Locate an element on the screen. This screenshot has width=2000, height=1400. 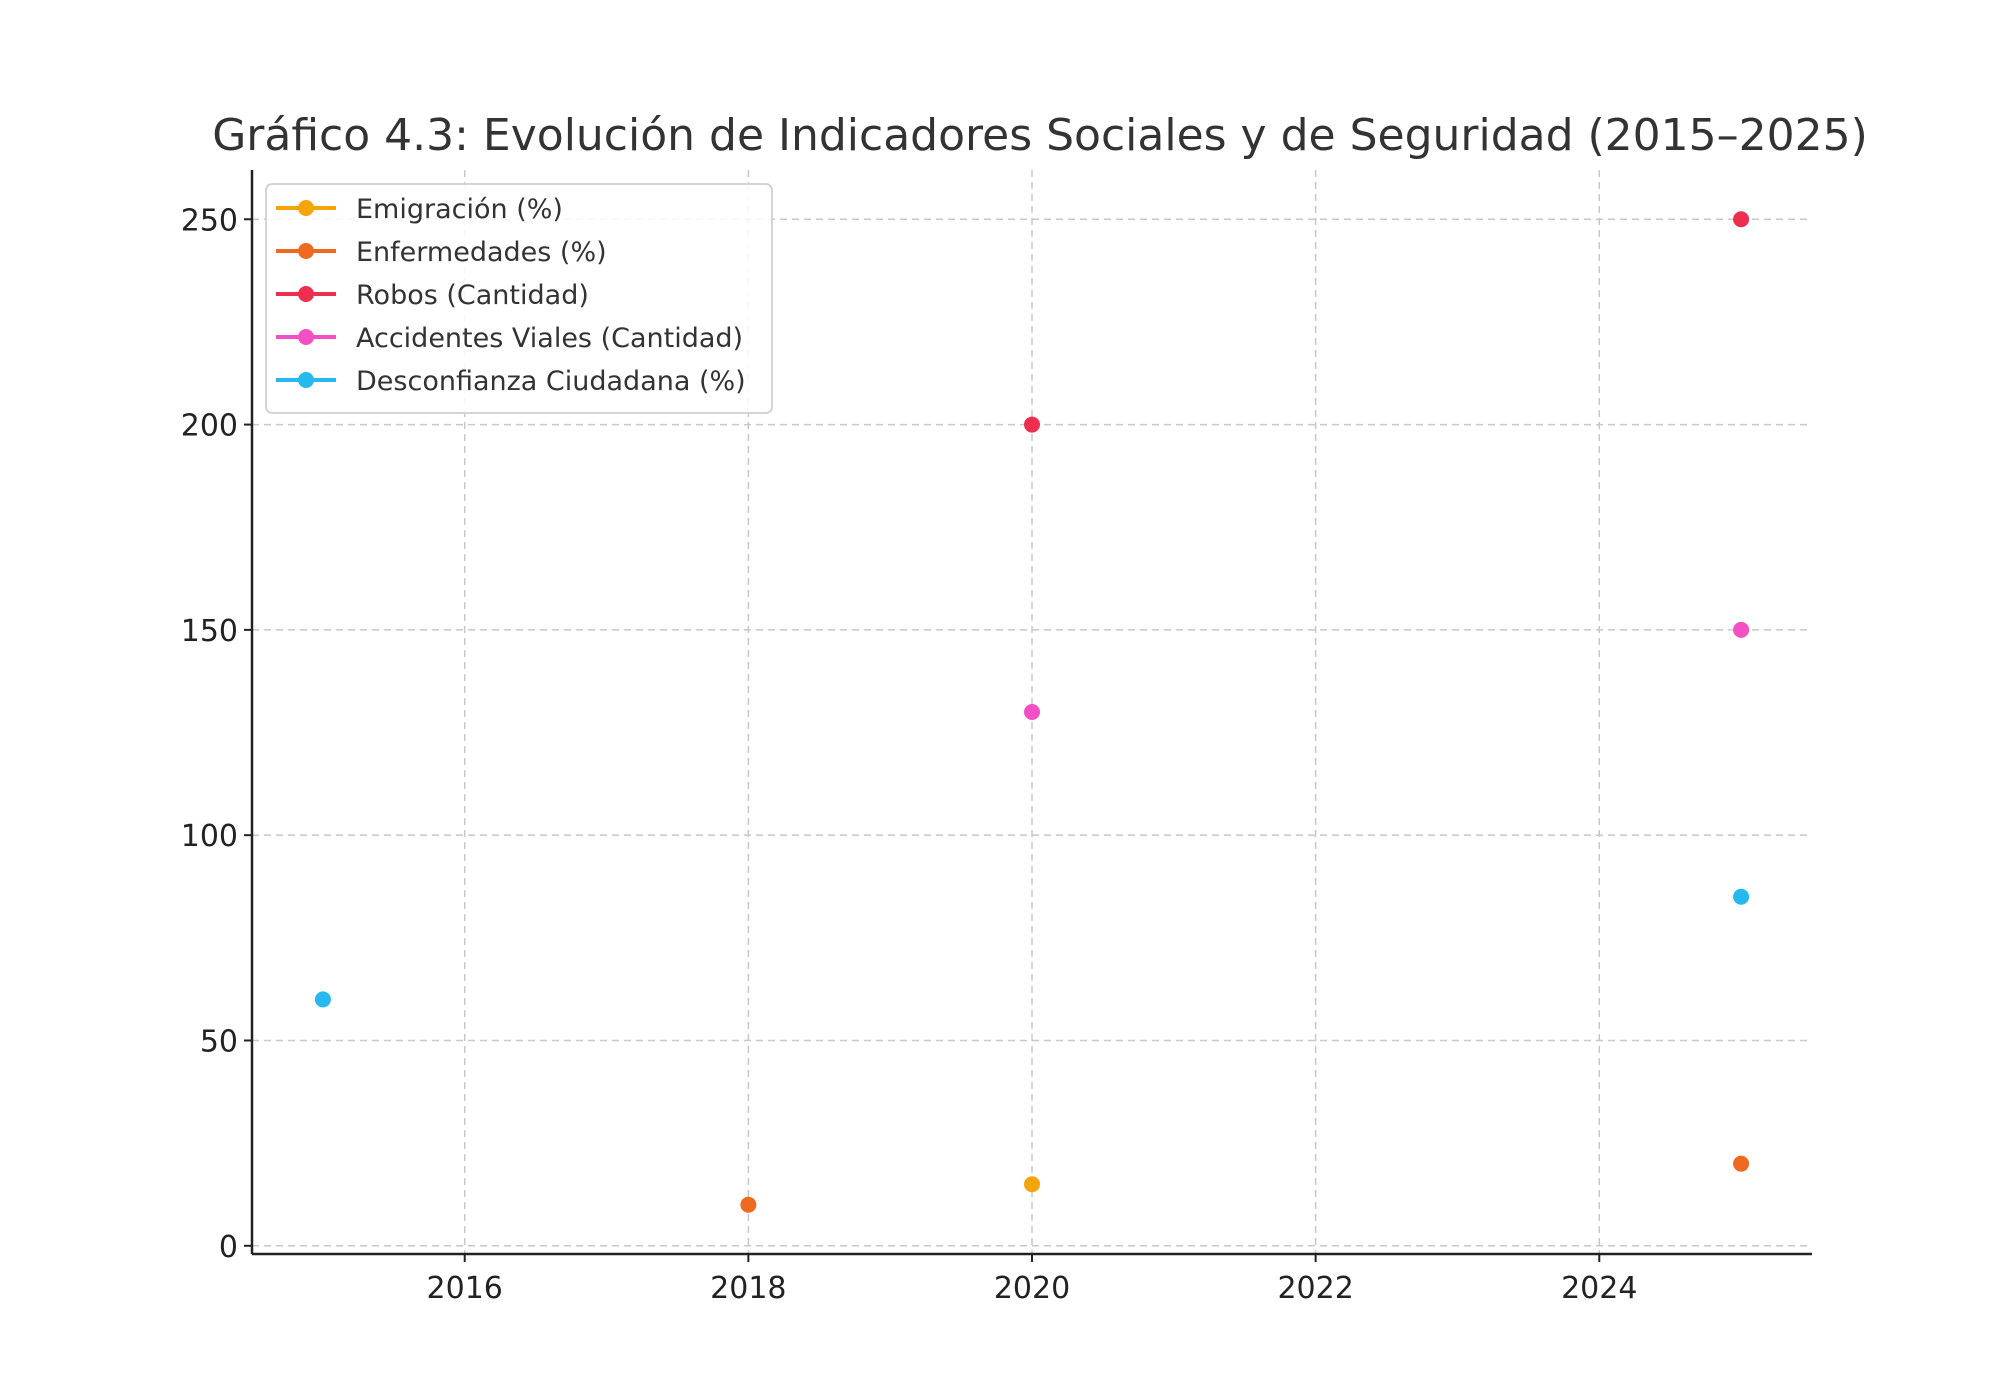
y-tick-label: 250 is located at coordinates (209, 220).